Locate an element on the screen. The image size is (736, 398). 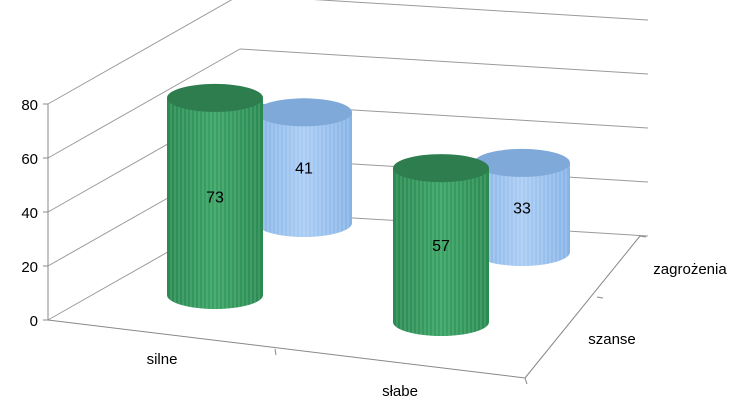
y-tick-label: 80 is located at coordinates (29, 105).